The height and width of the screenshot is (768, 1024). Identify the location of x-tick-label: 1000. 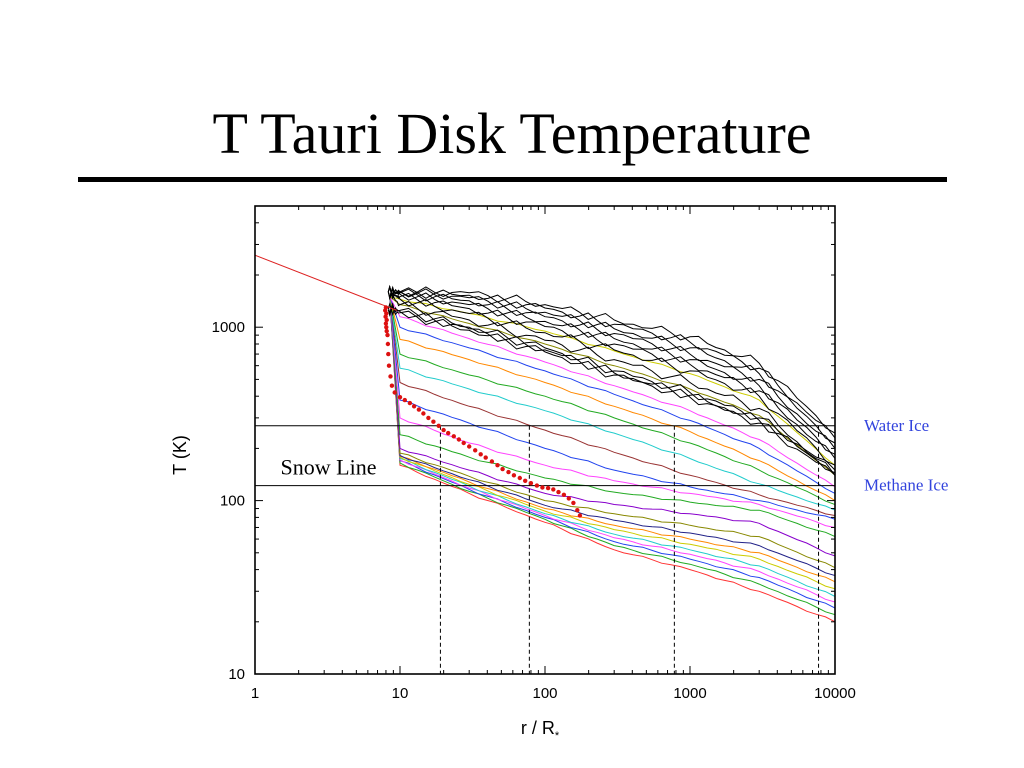
(689, 693).